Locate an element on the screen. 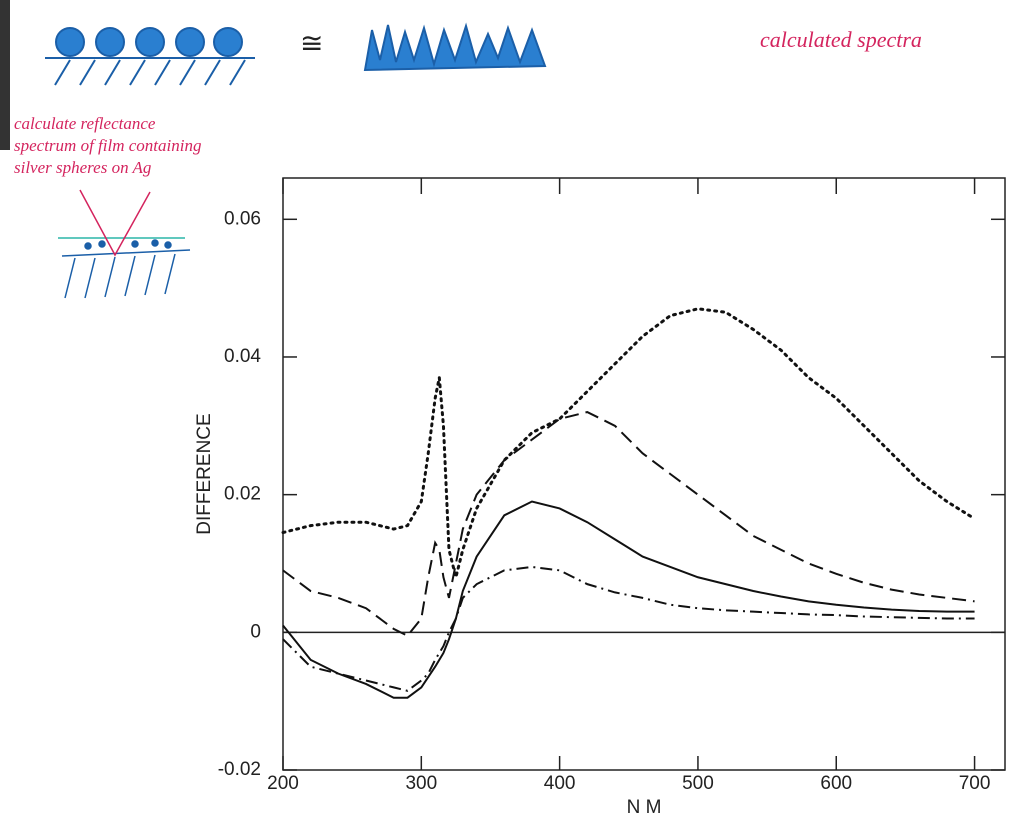 This screenshot has width=1023, height=825. y-tick-label: 0.02 is located at coordinates (242, 494).